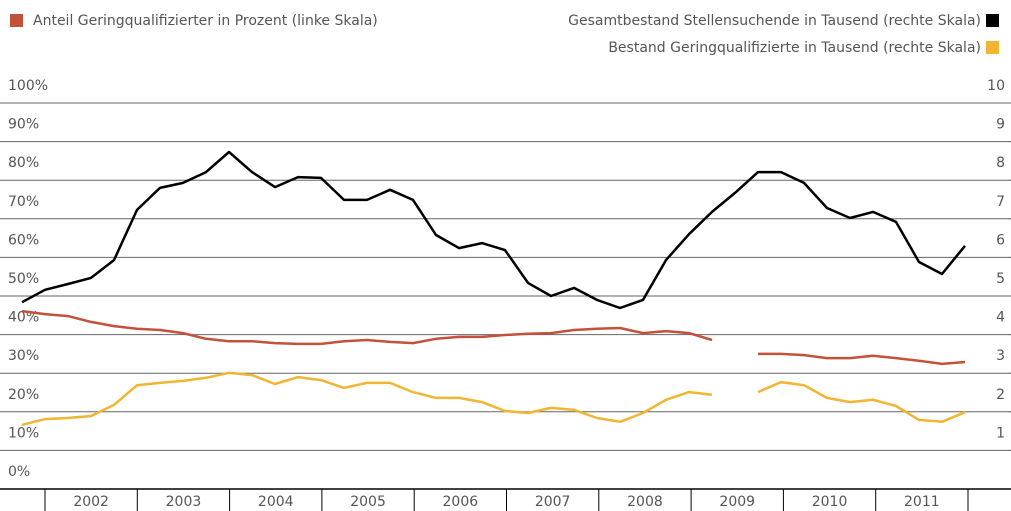 Image resolution: width=1011 pixels, height=511 pixels. Describe the element at coordinates (91, 502) in the screenshot. I see `x-tick-label: 2002` at that location.